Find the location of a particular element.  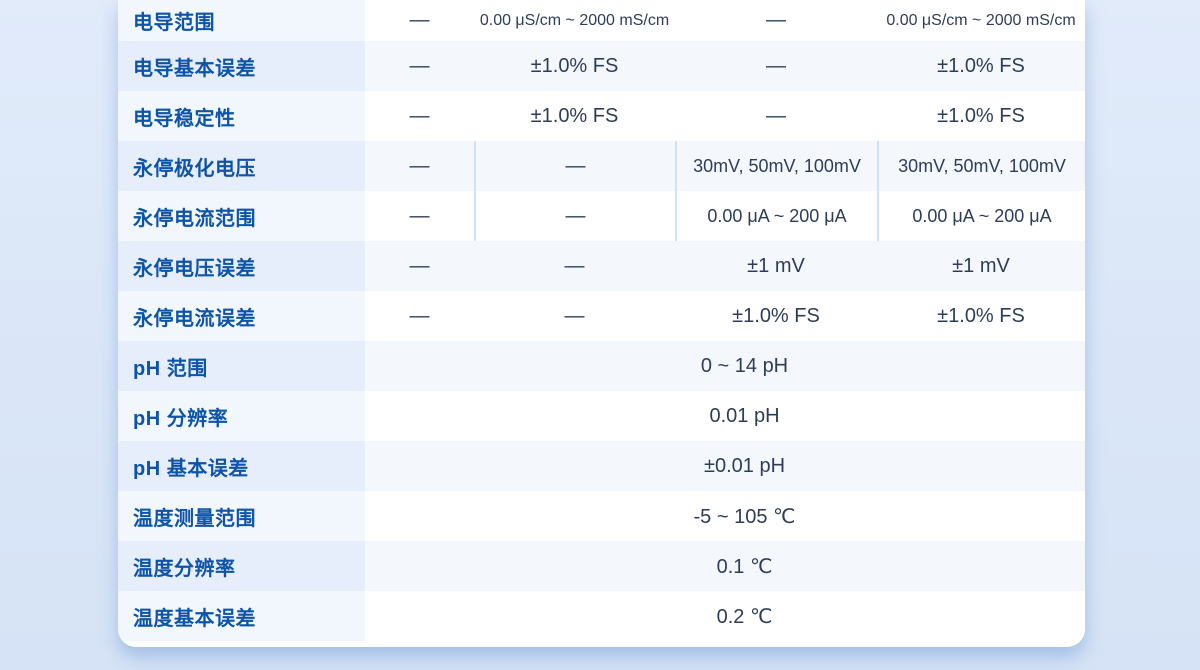

spec-row: pH 范围 0 ~ 14 pH is located at coordinates (601, 366).